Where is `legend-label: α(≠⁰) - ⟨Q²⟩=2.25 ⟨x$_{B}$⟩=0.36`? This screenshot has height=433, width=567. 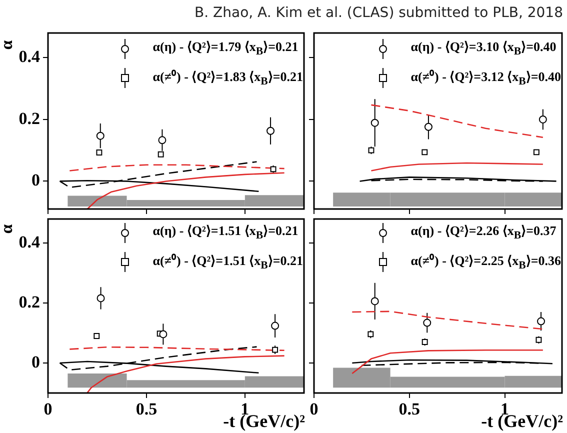
legend-label: α(≠⁰) - ⟨Q²⟩=2.25 ⟨x$_{B}$⟩=0.36 is located at coordinates (485, 262).